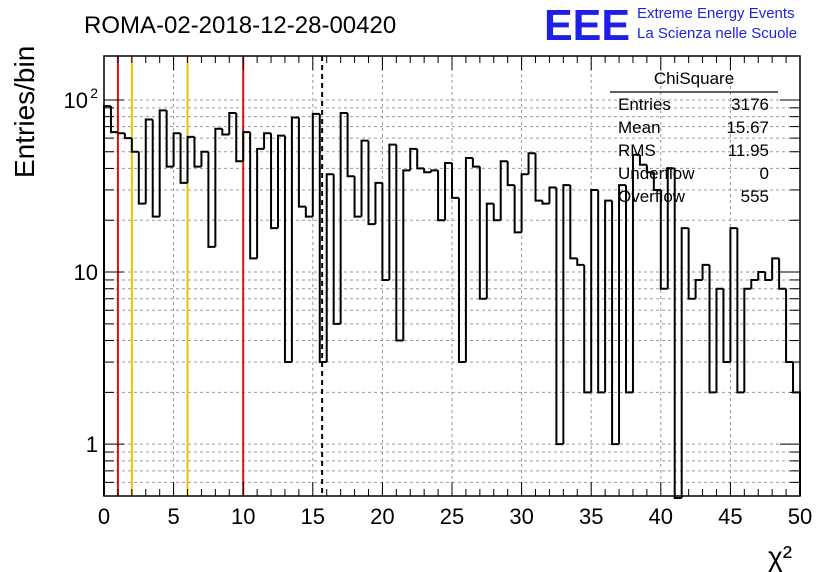  Describe the element at coordinates (693, 196) in the screenshot. I see `stats-row: Overflow 555` at that location.